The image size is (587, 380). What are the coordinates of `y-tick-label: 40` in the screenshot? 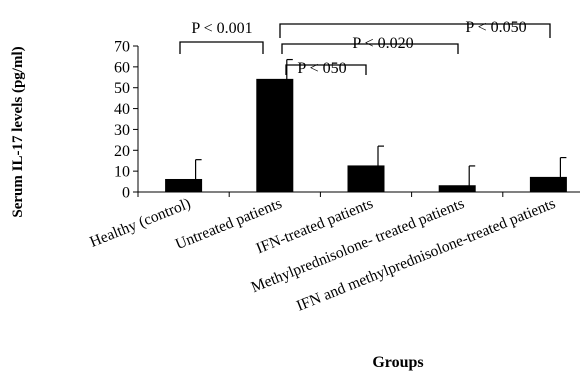 It's located at (122, 109).